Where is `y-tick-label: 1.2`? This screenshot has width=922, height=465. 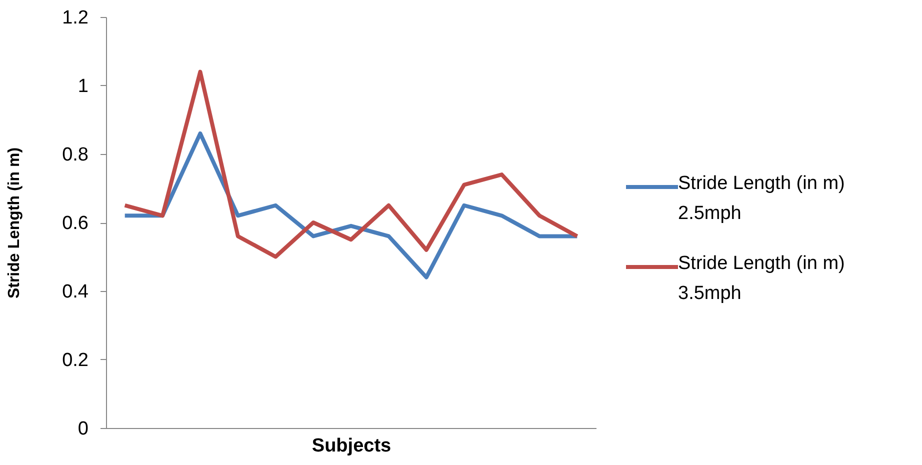 y-tick-label: 1.2 is located at coordinates (75, 18).